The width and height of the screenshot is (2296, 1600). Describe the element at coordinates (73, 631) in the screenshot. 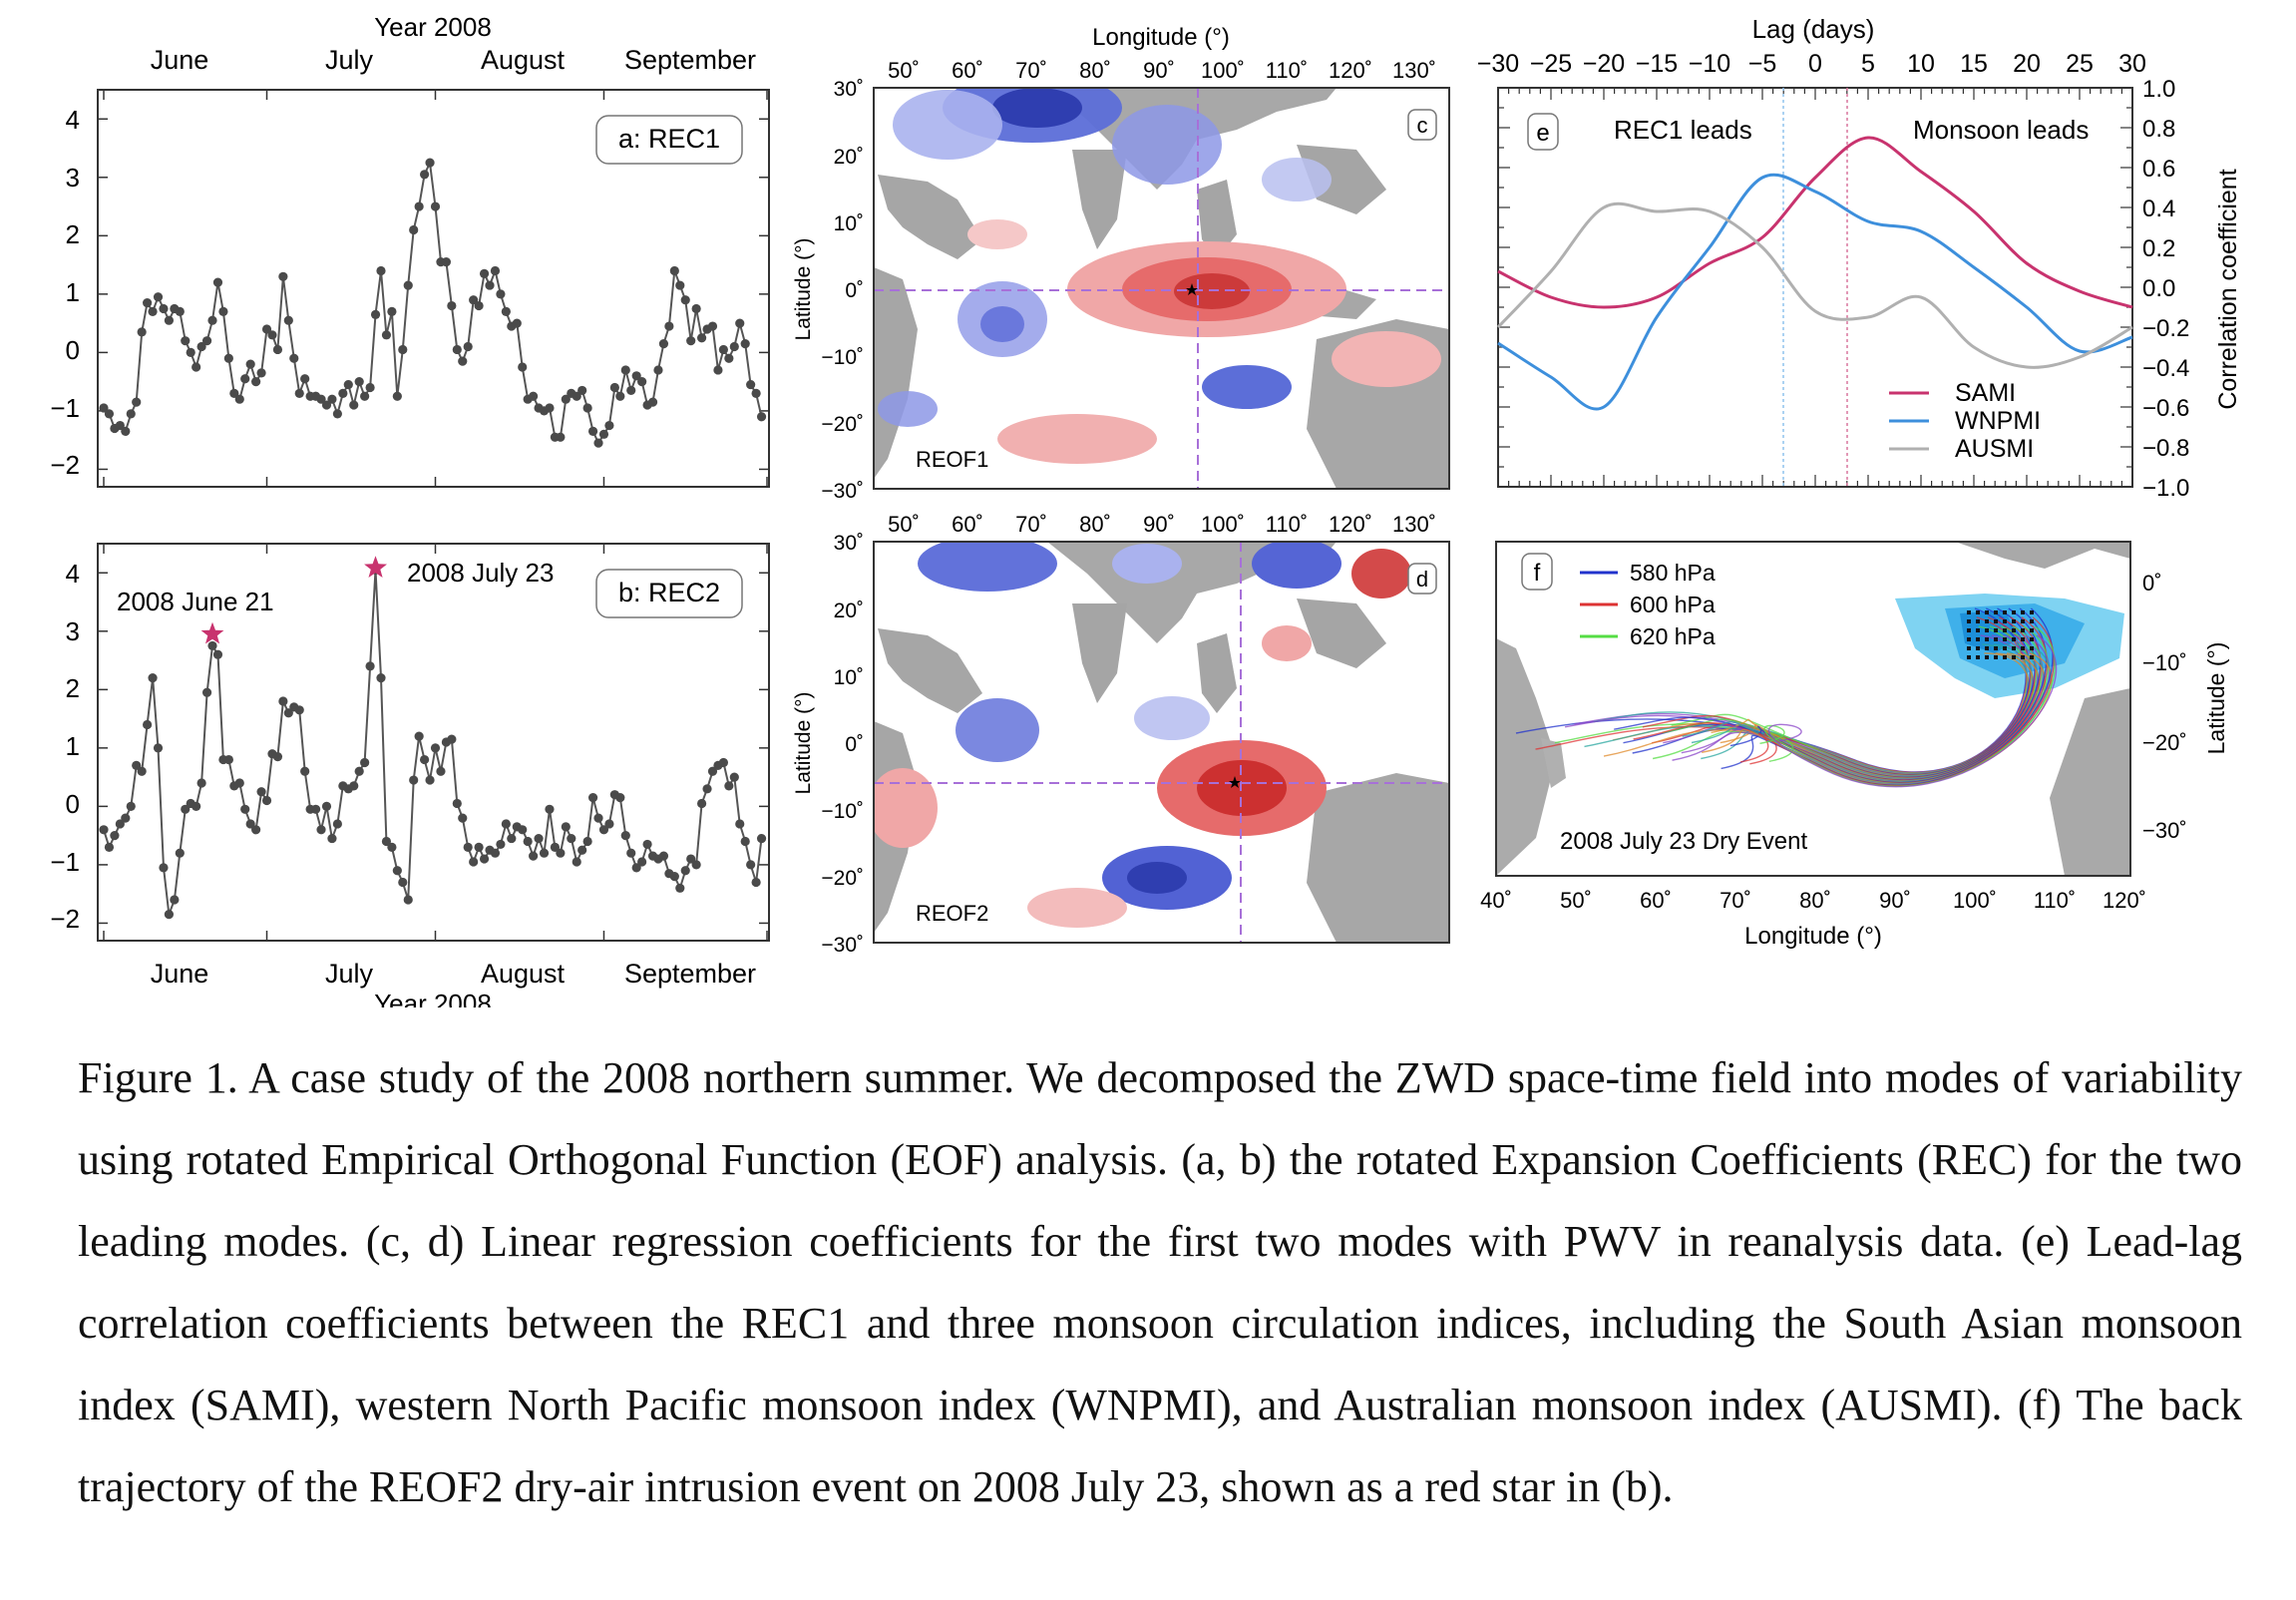

I see `panel-b-ytick: 3` at that location.